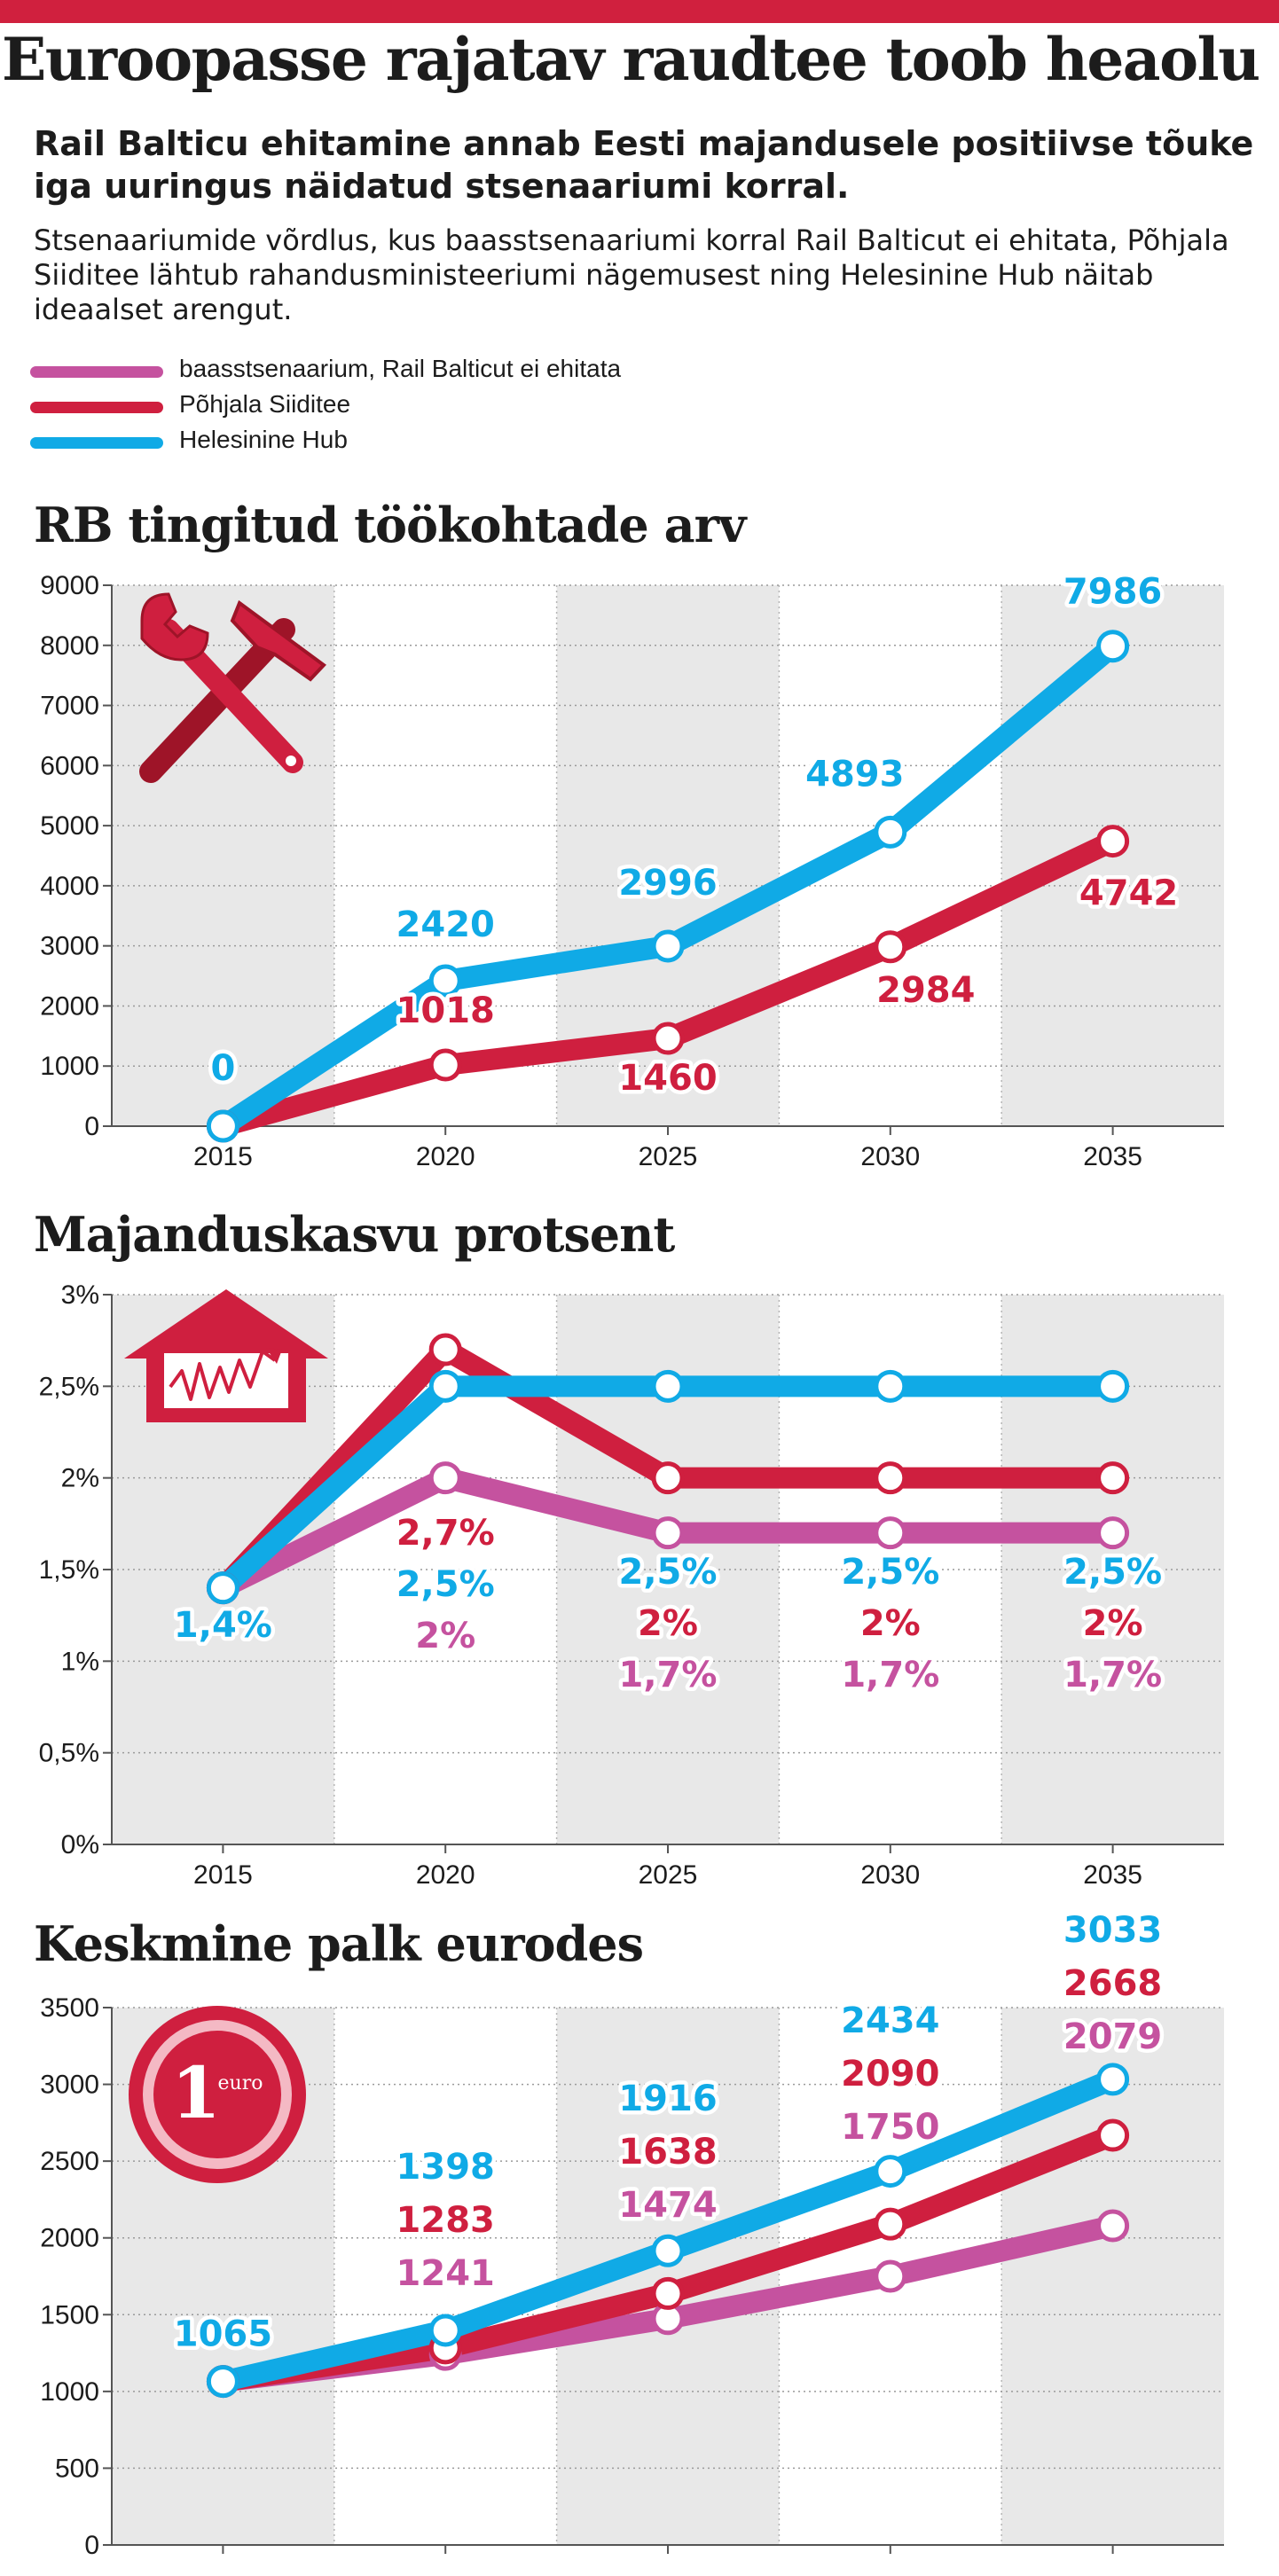 This screenshot has height=2576, width=1279. What do you see at coordinates (80, 1478) in the screenshot?
I see `y-tick-label: 2%` at bounding box center [80, 1478].